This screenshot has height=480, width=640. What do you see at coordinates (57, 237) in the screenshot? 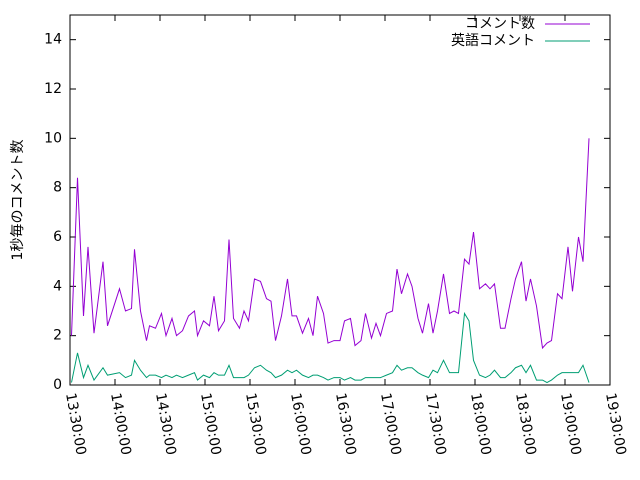
I see `y-tick-label: 6` at bounding box center [57, 237].